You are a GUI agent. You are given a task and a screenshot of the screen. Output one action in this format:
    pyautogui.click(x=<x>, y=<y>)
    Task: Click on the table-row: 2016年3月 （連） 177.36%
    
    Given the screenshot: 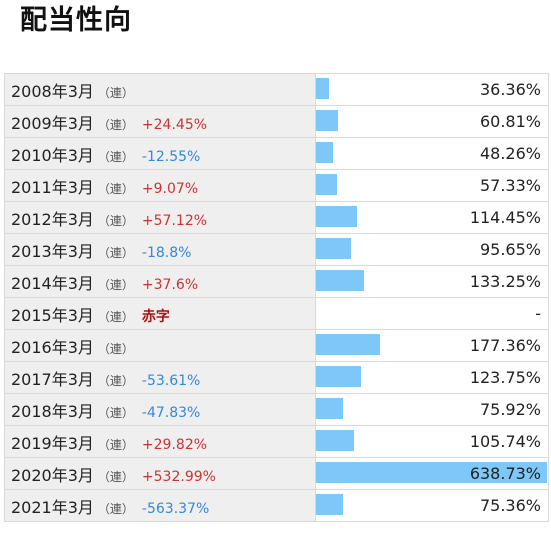 What is the action you would take?
    pyautogui.click(x=276, y=345)
    